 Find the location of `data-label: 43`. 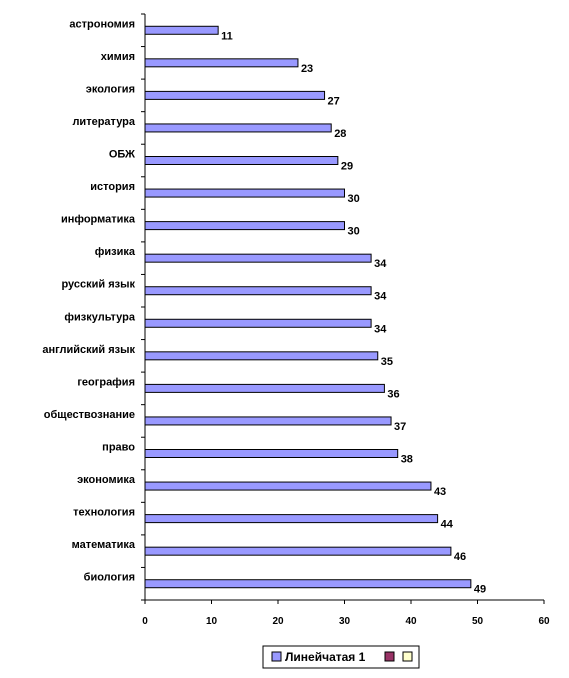

data-label: 43 is located at coordinates (440, 492).